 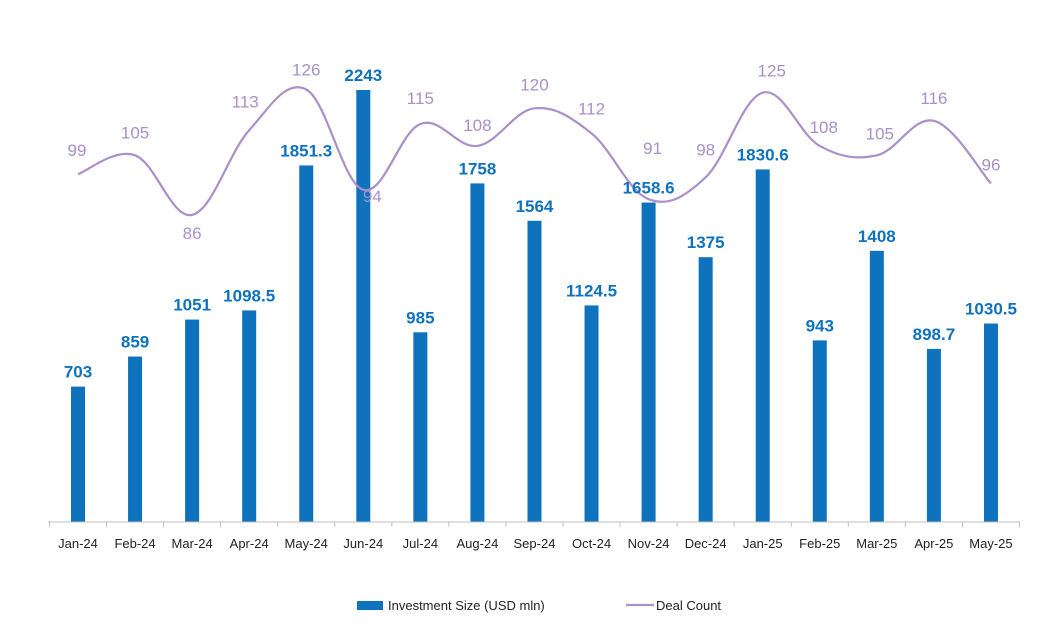 I want to click on x-tick-label: Feb-25, so click(x=819, y=543).